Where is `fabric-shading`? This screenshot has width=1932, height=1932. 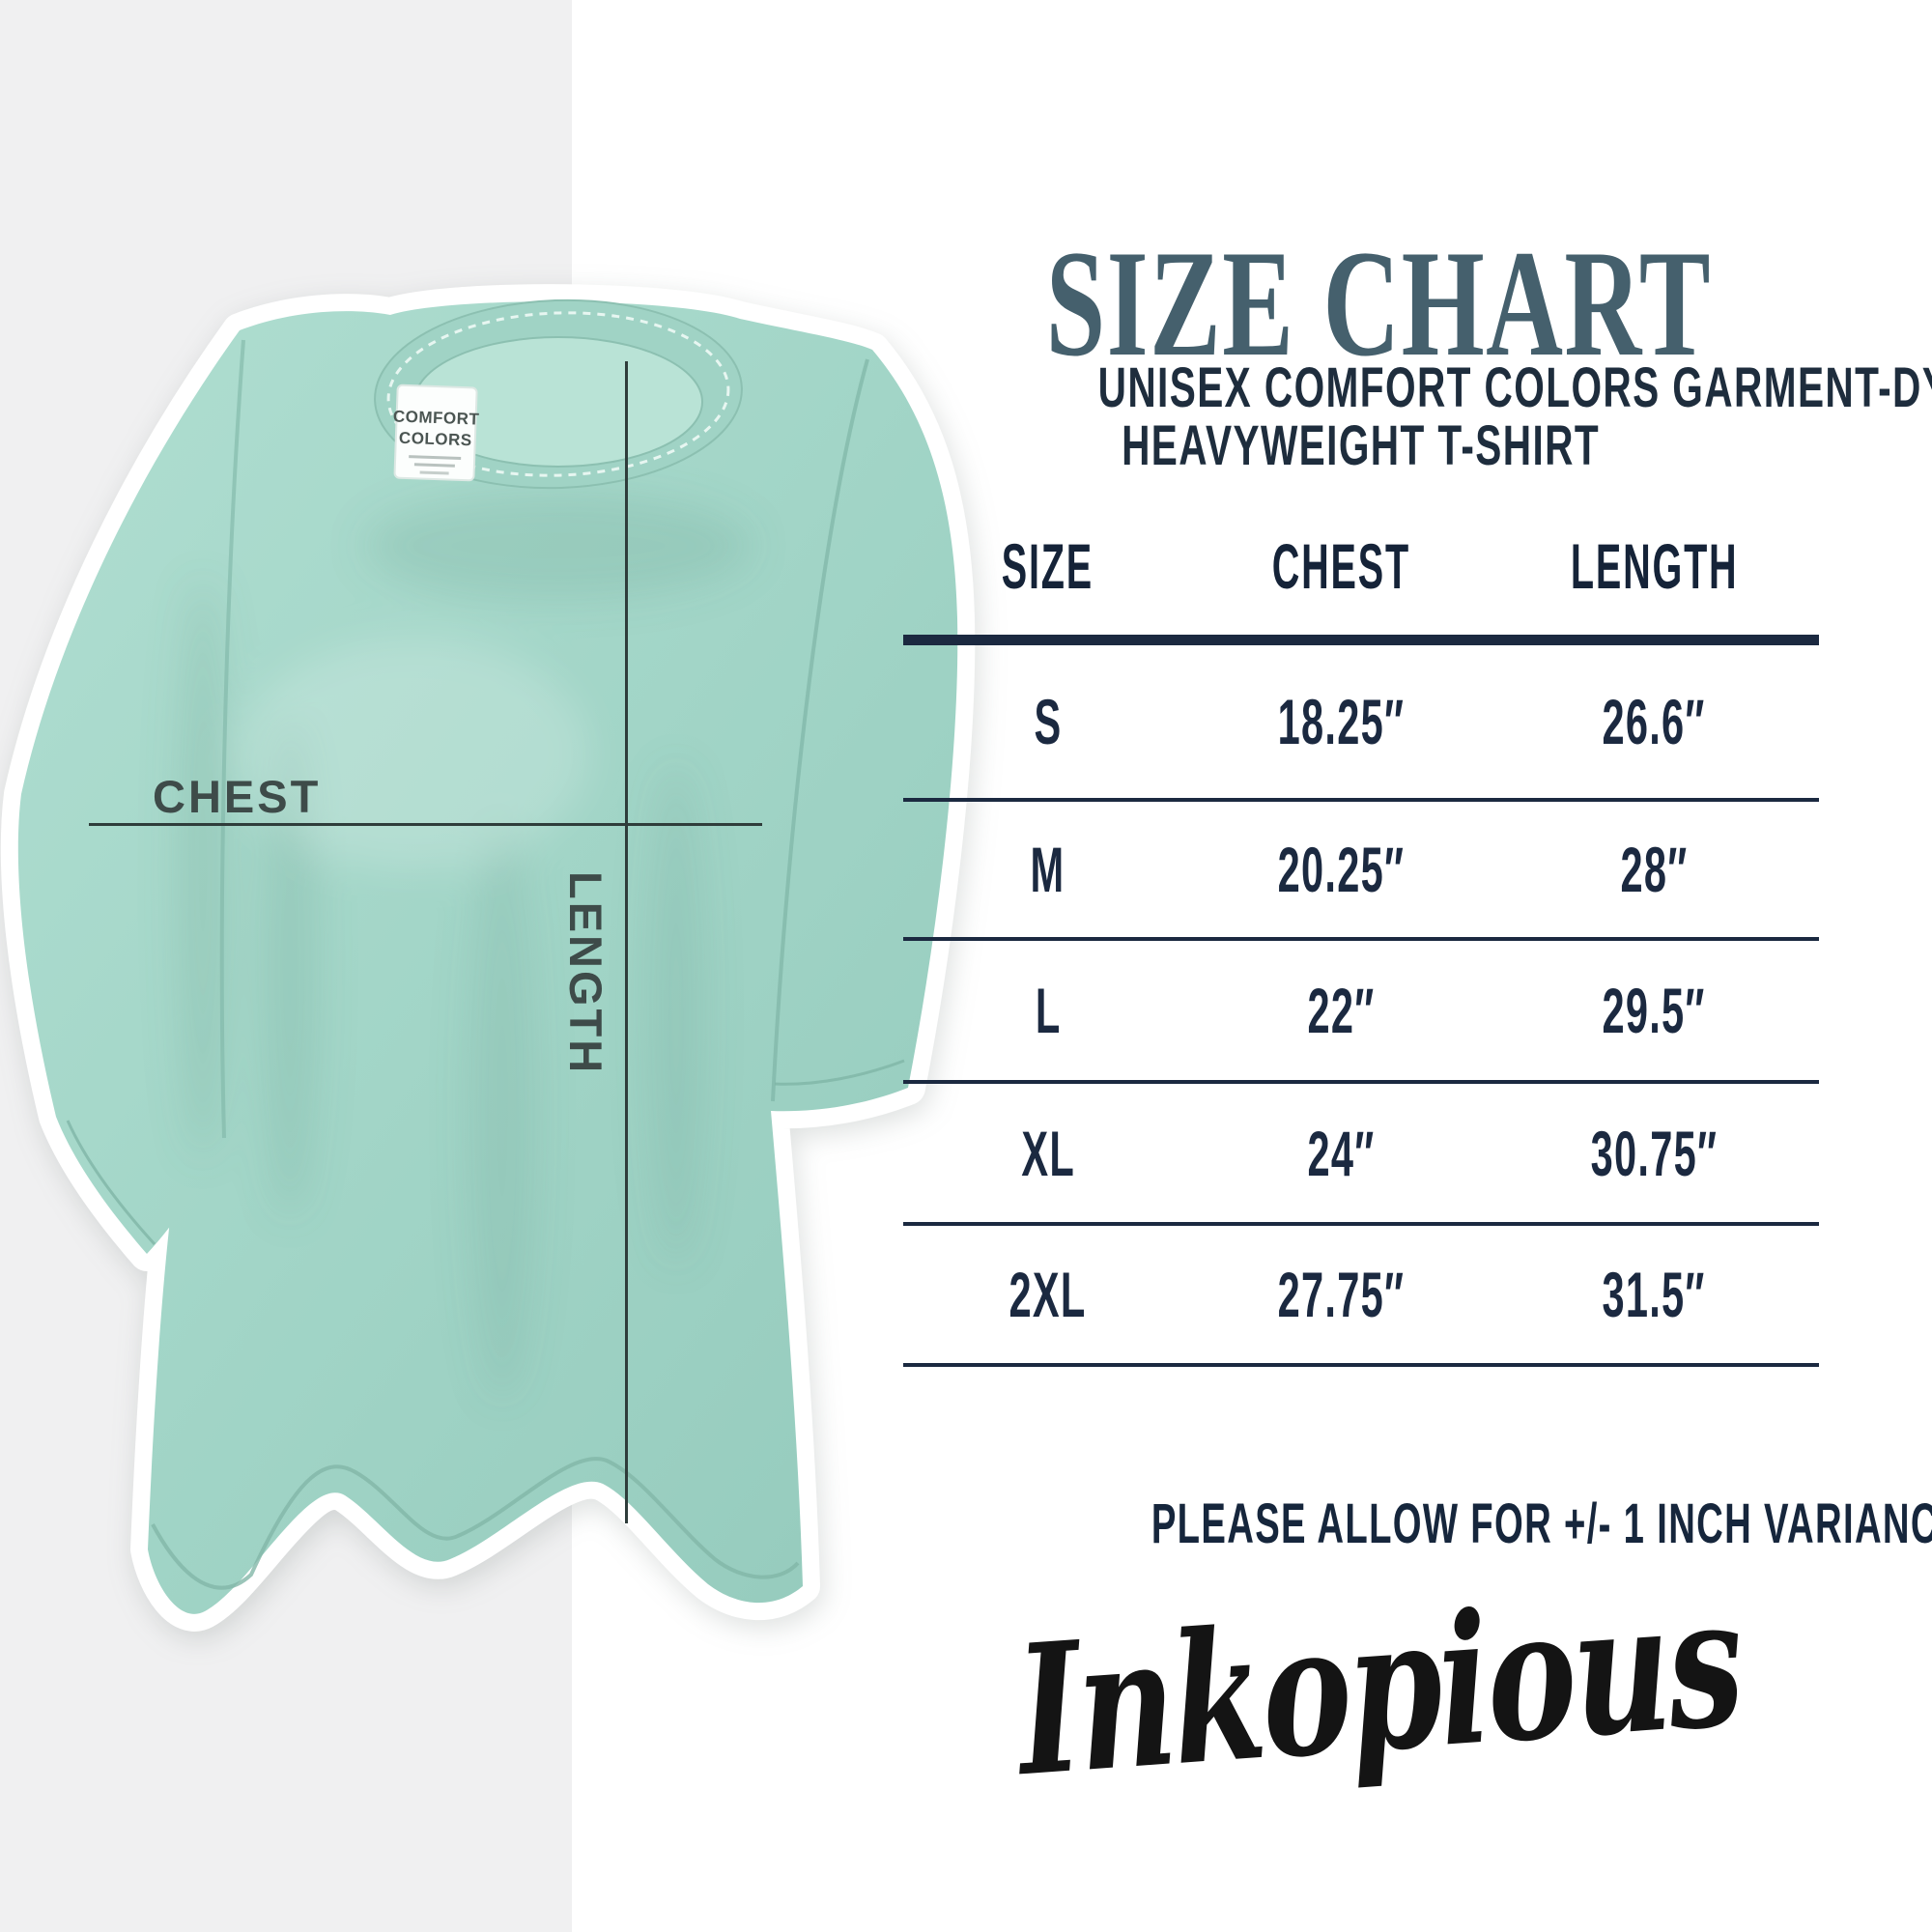 fabric-shading is located at coordinates (465, 947).